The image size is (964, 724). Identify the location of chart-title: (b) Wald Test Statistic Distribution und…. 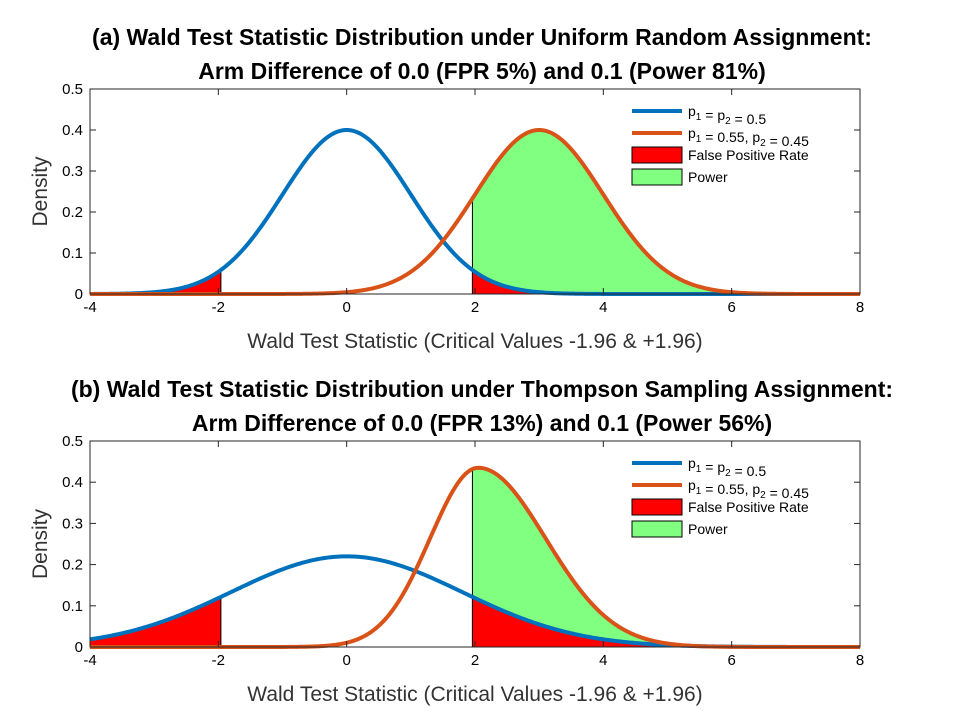
(482, 389).